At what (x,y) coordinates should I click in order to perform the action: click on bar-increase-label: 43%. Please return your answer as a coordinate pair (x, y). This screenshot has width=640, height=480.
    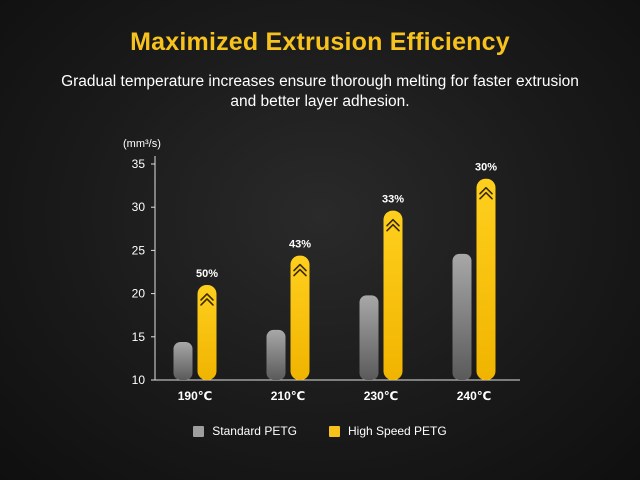
    Looking at the image, I should click on (300, 245).